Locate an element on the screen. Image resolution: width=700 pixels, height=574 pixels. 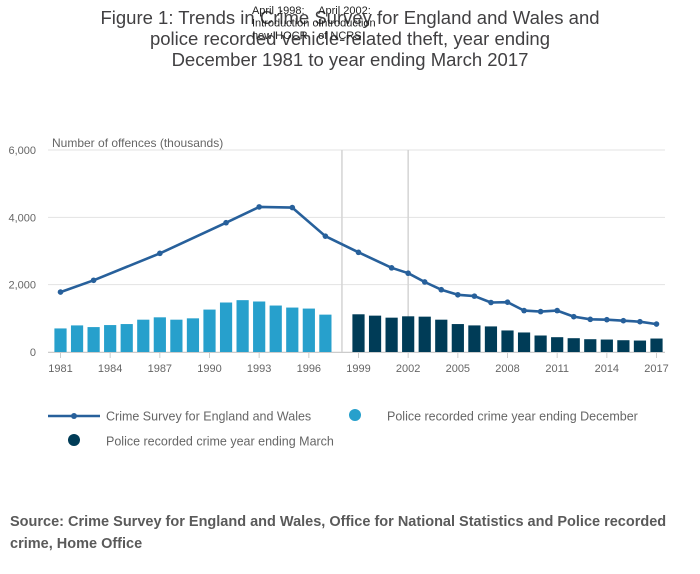
x-tick-label: 1993 is located at coordinates (259, 369).